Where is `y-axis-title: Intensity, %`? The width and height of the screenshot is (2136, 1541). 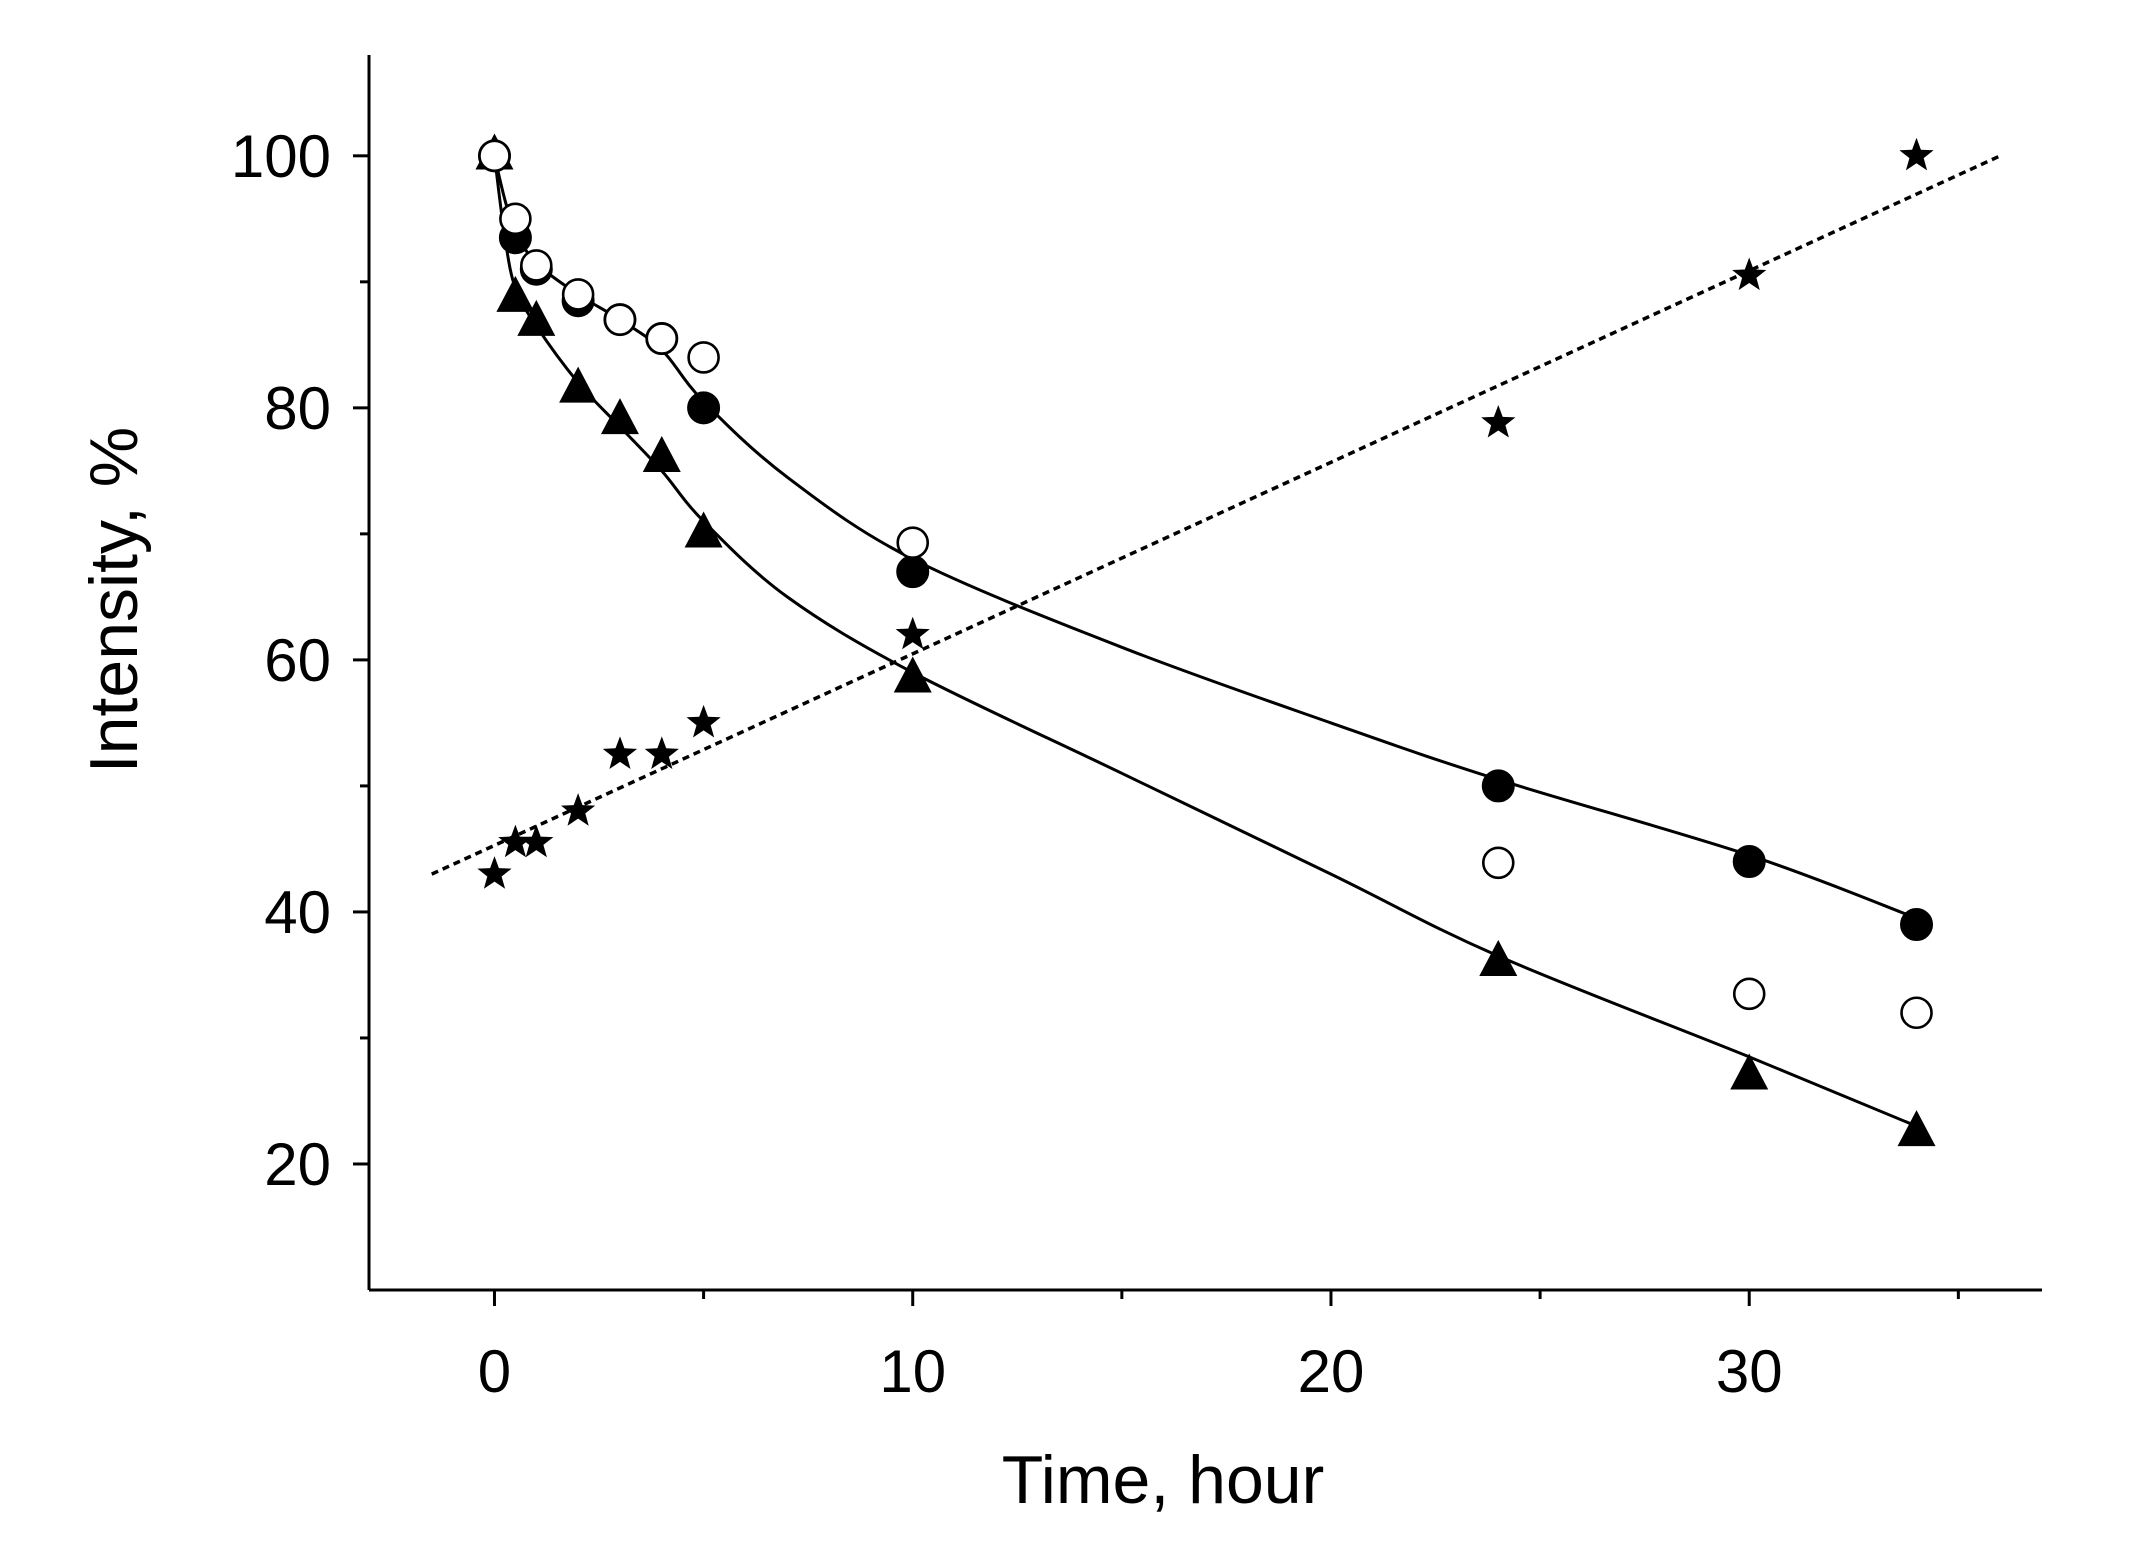 y-axis-title: Intensity, % is located at coordinates (114, 600).